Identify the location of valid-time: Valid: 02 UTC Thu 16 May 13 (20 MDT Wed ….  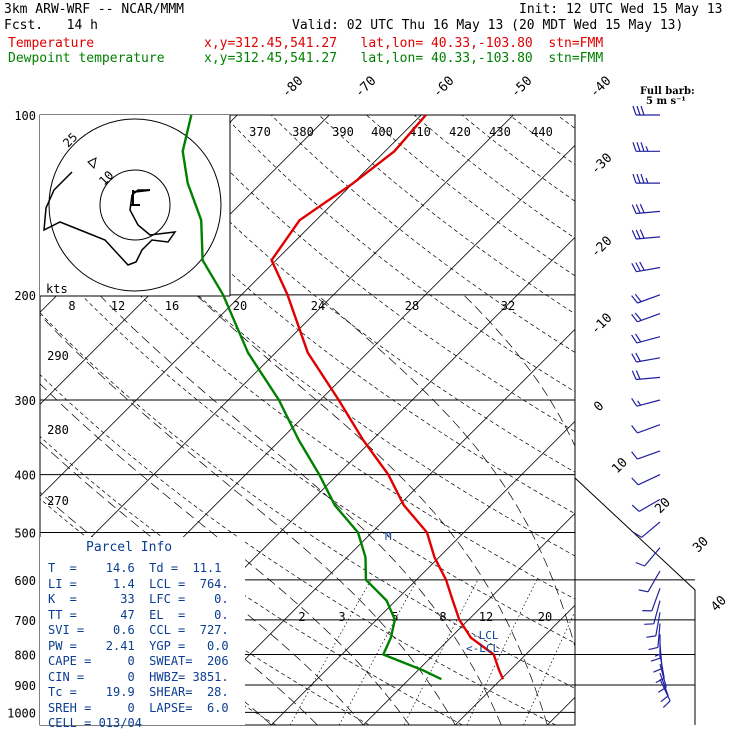
(488, 25).